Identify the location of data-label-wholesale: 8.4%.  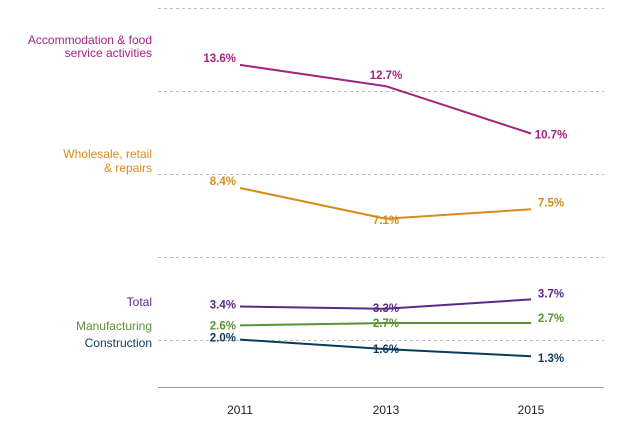
(223, 182).